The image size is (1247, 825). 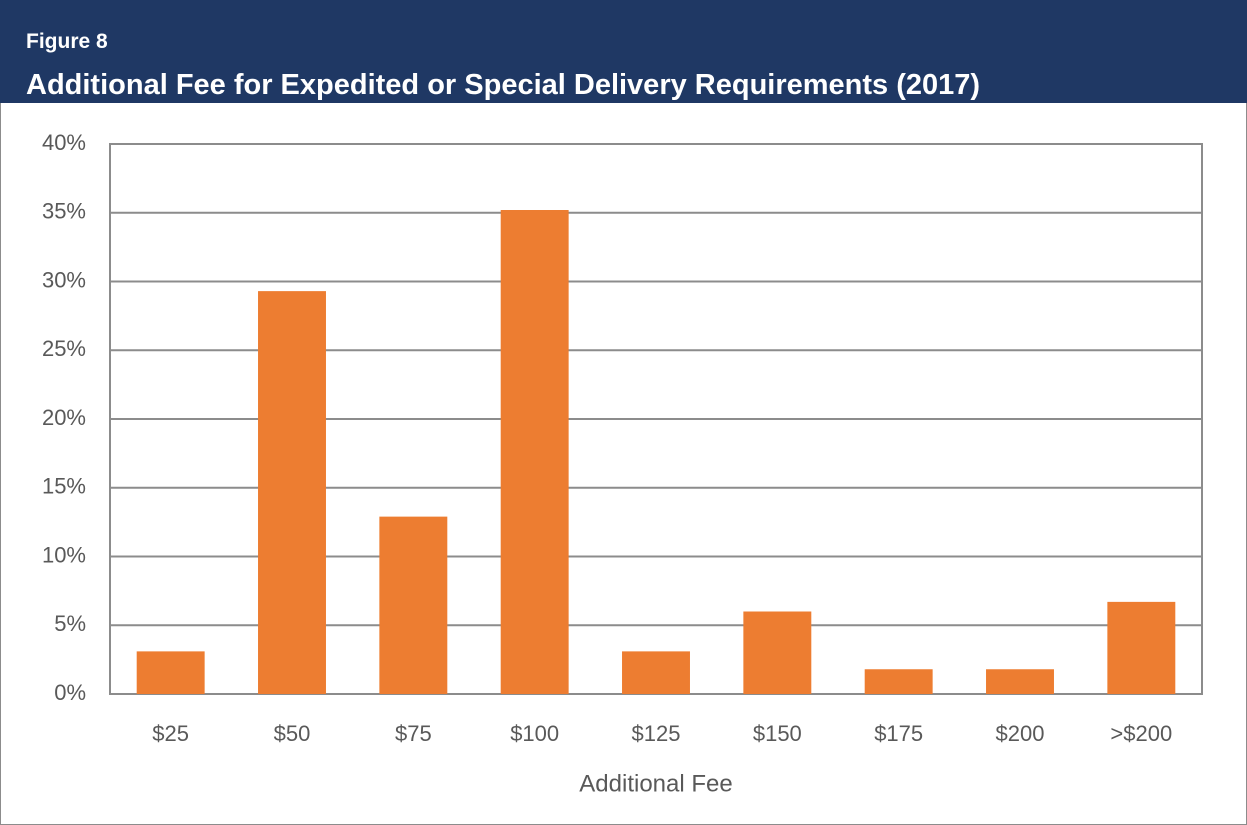 What do you see at coordinates (64, 279) in the screenshot?
I see `y-tick-label: 30%` at bounding box center [64, 279].